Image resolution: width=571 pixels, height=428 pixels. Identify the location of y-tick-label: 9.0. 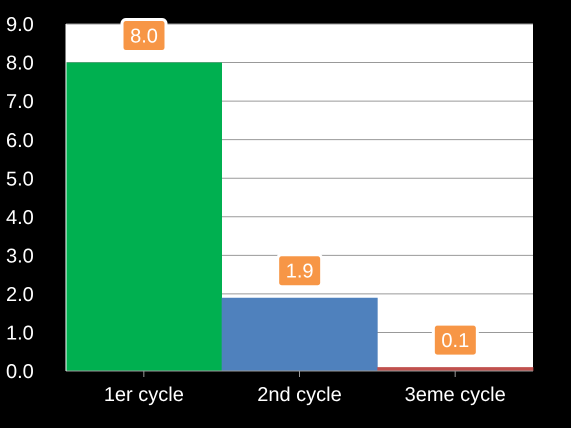
(20, 25).